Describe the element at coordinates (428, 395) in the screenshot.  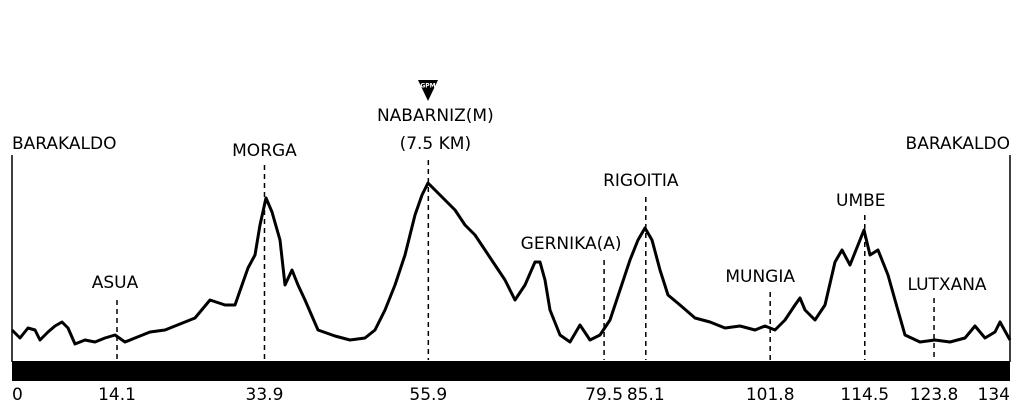
I see `km-label: 55.9` at that location.